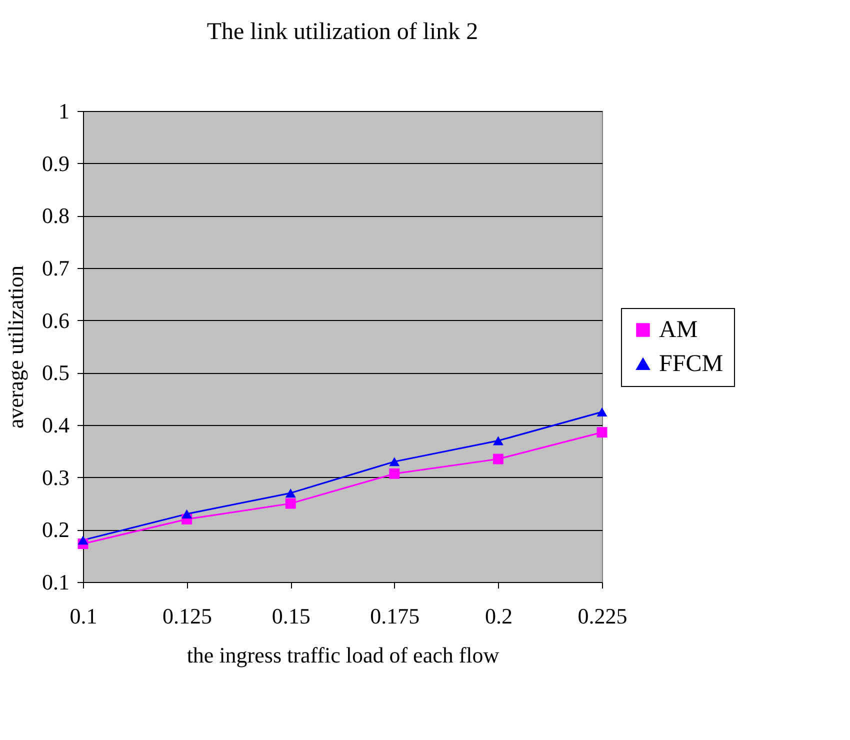  Describe the element at coordinates (56, 529) in the screenshot. I see `y-tick-label: 0.2` at that location.